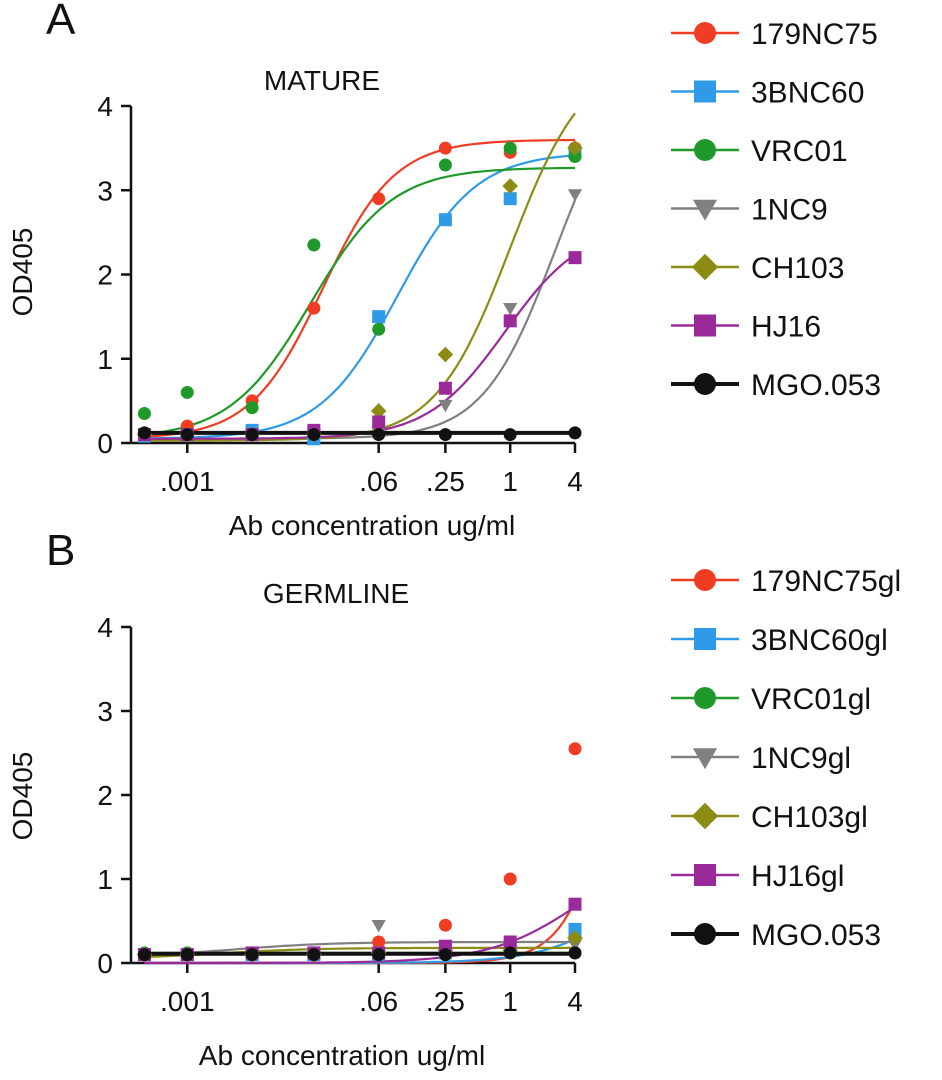 The image size is (942, 1080). I want to click on y-tick-label: 1, so click(105, 359).